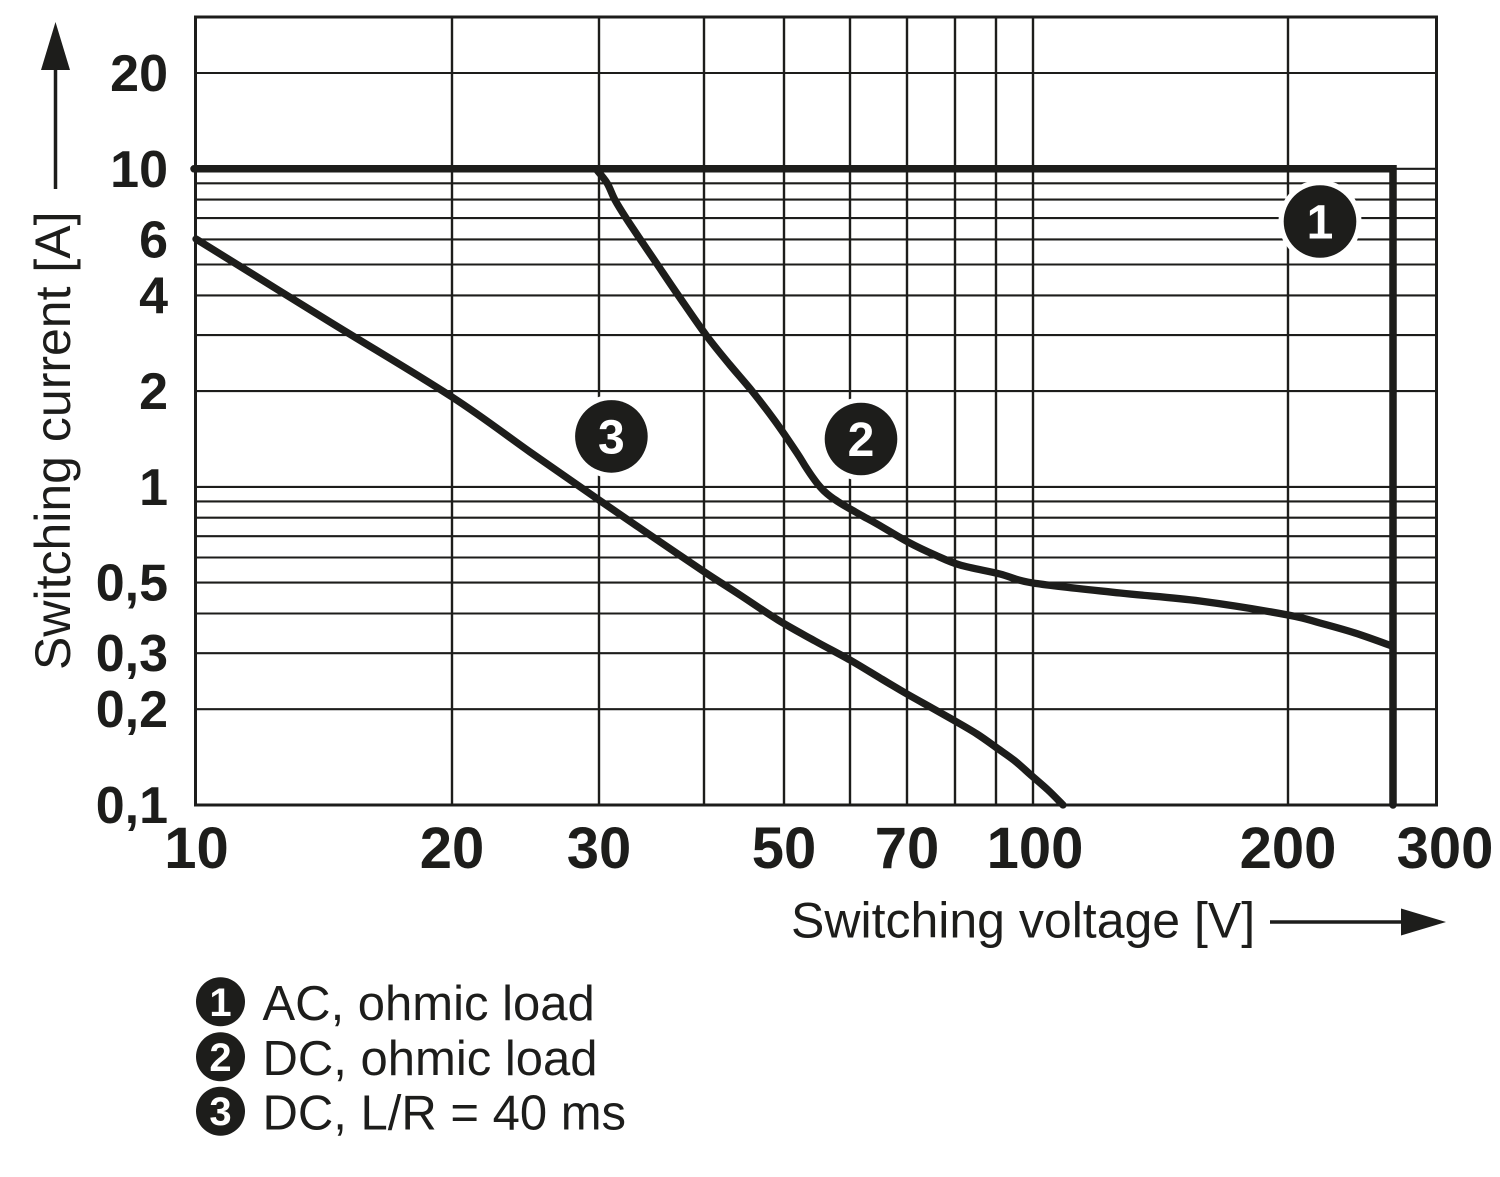 Image resolution: width=1500 pixels, height=1177 pixels. I want to click on svg-text: DC, ohmic load, so click(430, 1059).